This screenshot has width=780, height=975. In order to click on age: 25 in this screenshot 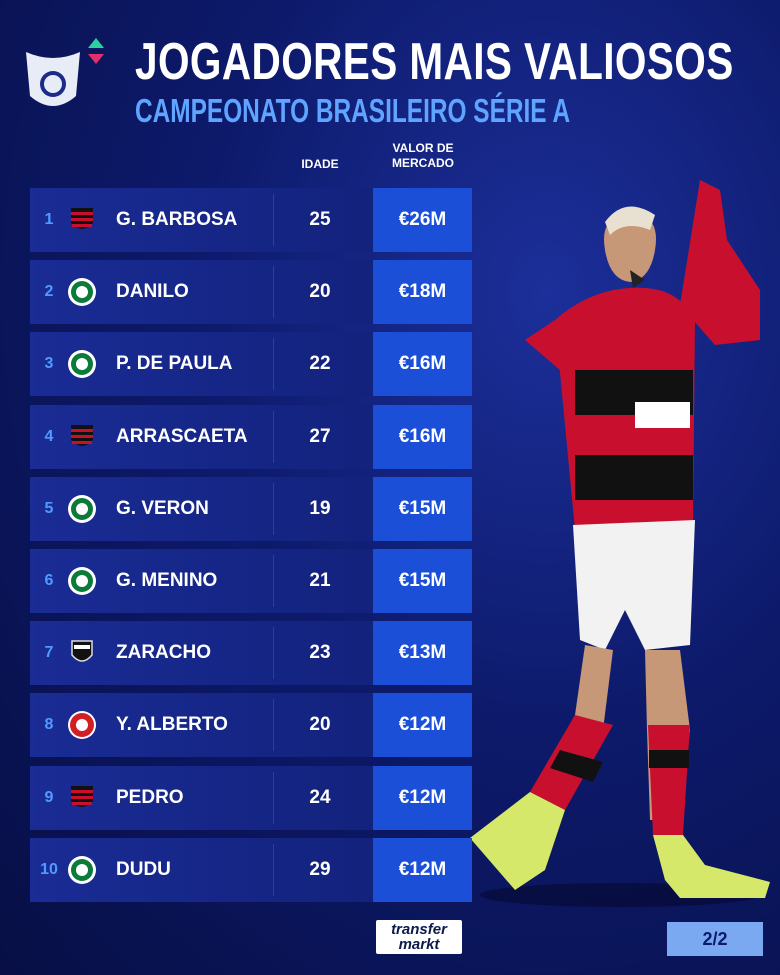, I will do `click(320, 219)`.